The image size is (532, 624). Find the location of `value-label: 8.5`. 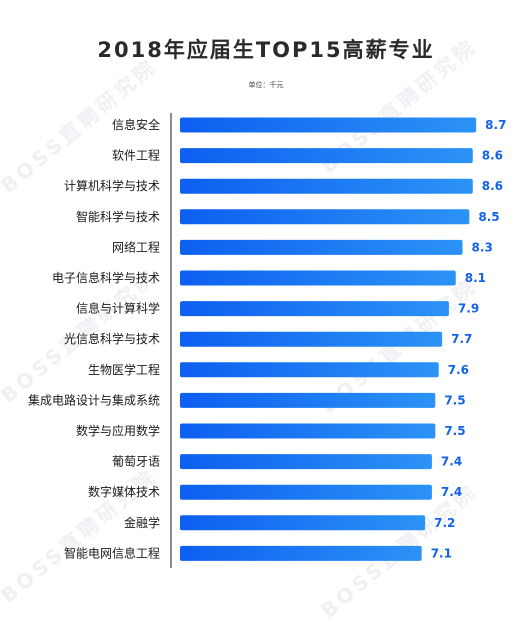

value-label: 8.5 is located at coordinates (488, 217).